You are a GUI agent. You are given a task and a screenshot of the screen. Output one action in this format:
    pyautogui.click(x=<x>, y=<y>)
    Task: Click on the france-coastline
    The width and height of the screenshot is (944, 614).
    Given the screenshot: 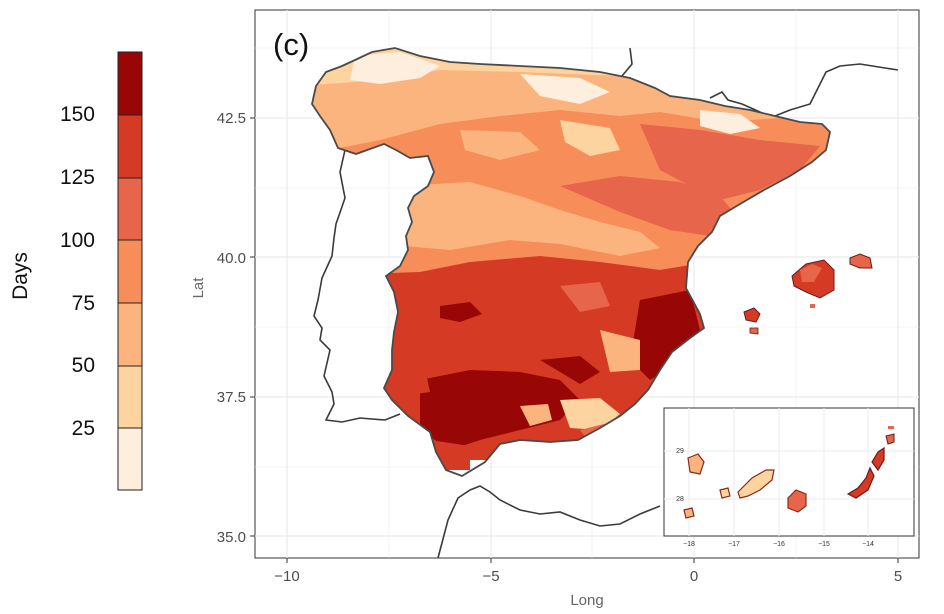 What is the action you would take?
    pyautogui.click(x=760, y=83)
    